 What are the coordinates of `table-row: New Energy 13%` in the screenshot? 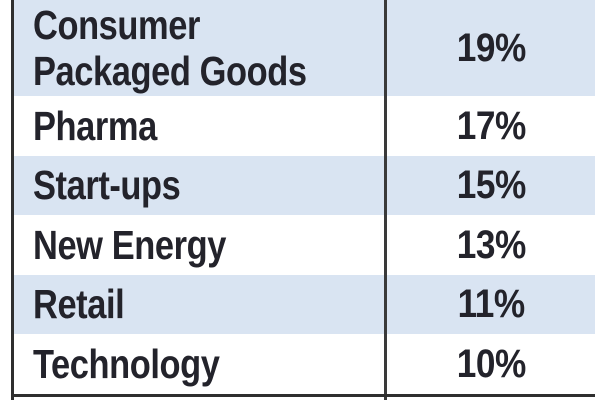 It's located at (304, 245).